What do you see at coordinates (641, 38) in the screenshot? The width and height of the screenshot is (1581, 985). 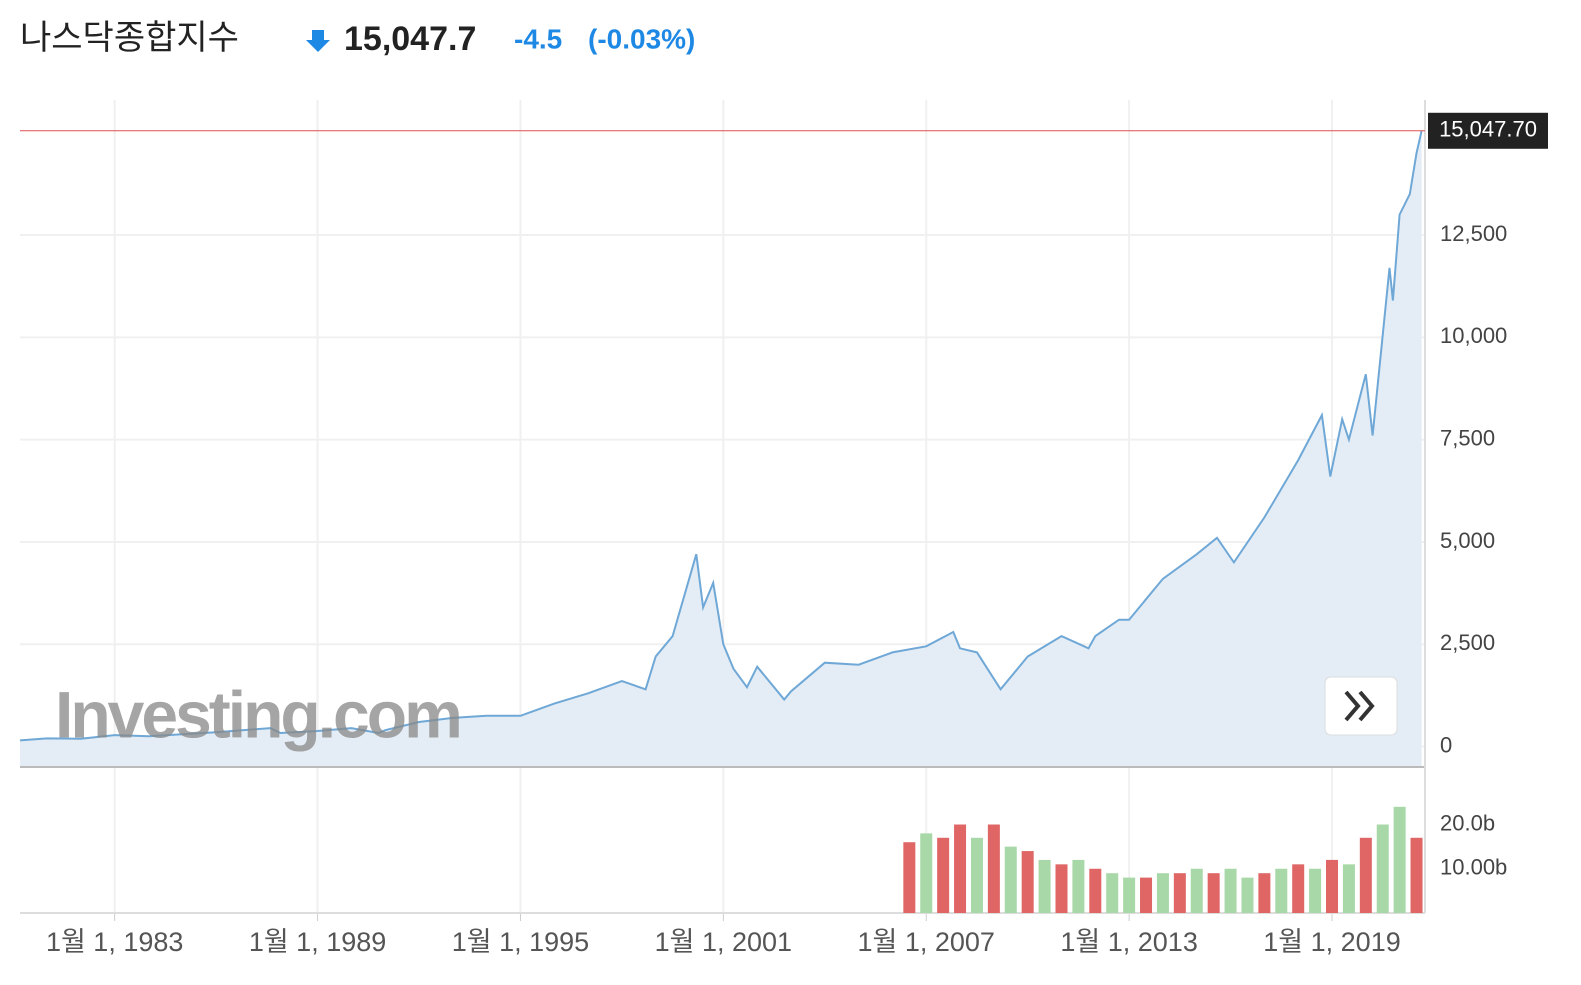 I see `change-pct: (-0.03%)` at bounding box center [641, 38].